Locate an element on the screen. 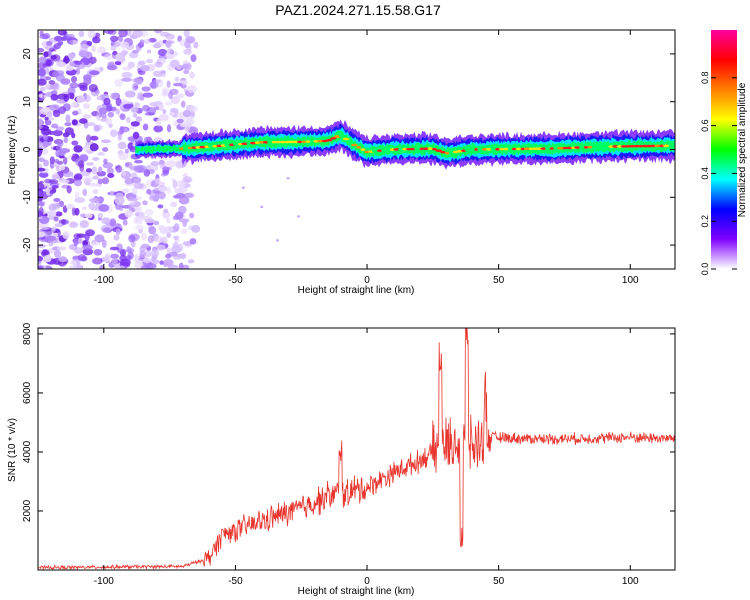  spectrogram-ridge is located at coordinates (405, 144).